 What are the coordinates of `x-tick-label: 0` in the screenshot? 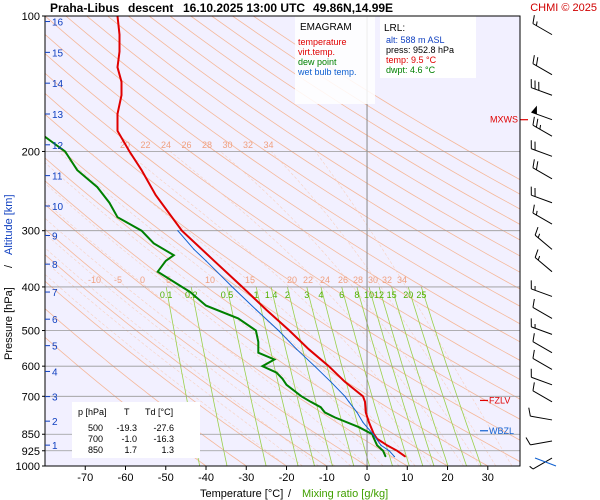 It's located at (367, 478).